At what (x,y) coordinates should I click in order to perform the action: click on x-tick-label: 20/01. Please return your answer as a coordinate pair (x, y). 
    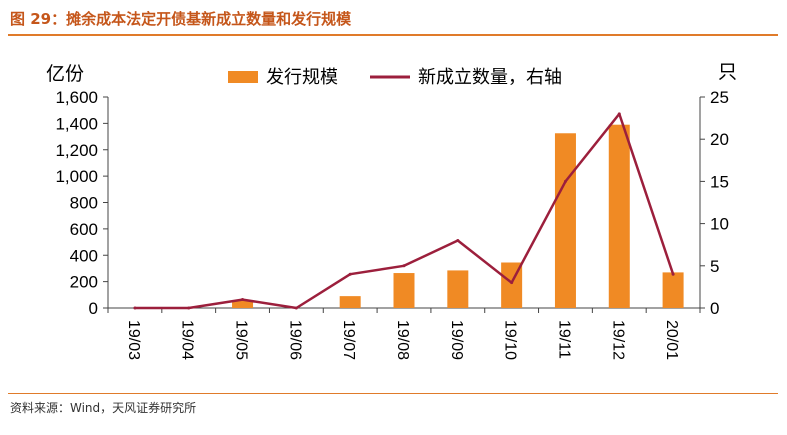
    Looking at the image, I should click on (671, 340).